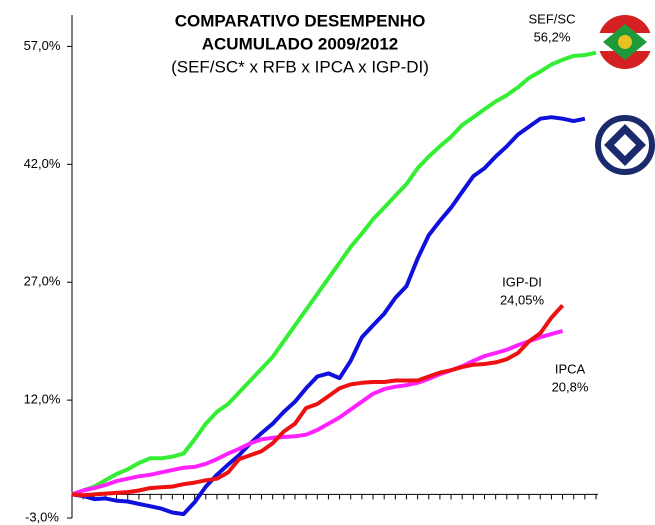 The image size is (655, 525). What do you see at coordinates (625, 42) in the screenshot?
I see `sc-logo` at bounding box center [625, 42].